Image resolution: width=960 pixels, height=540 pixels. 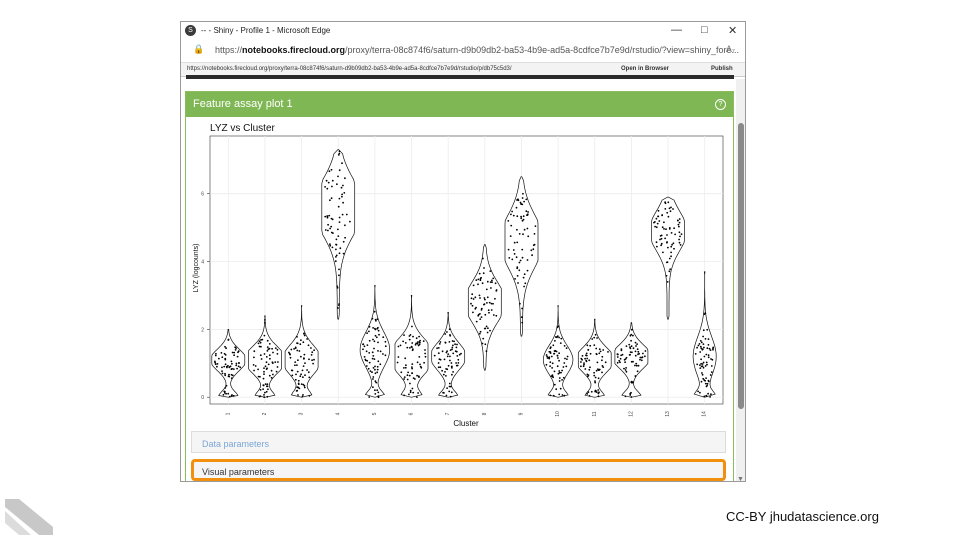 What do you see at coordinates (412, 413) in the screenshot?
I see `x-tick-label: 6` at bounding box center [412, 413].